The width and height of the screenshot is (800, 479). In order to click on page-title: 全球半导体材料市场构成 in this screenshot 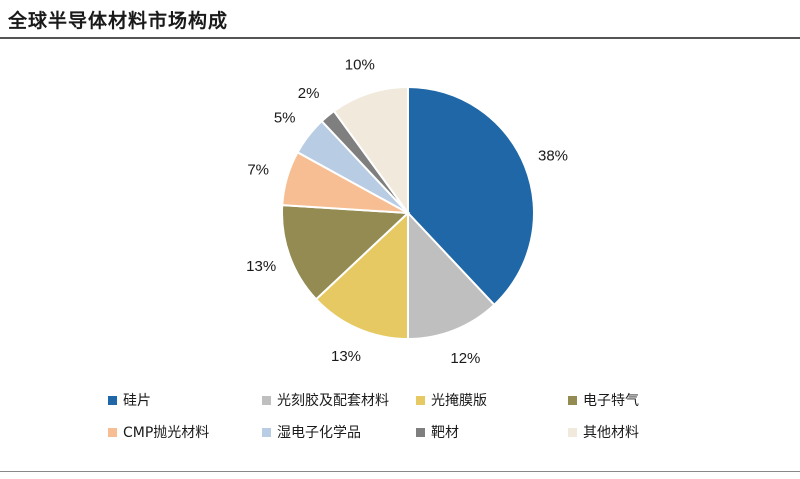, I will do `click(118, 21)`.